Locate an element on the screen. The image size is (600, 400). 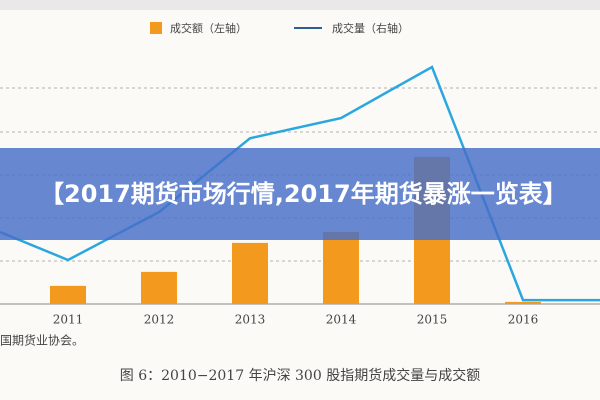
top-strip is located at coordinates (300, 5).